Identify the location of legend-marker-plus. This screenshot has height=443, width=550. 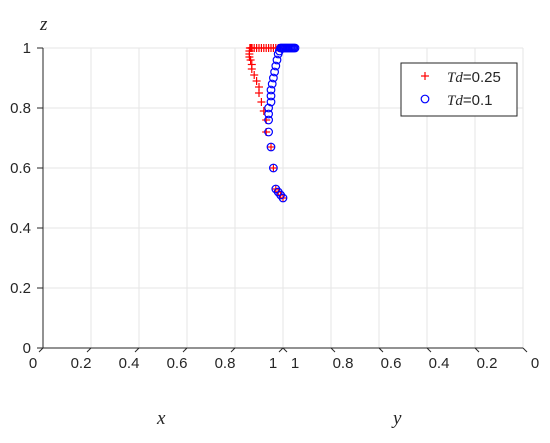
(425, 76).